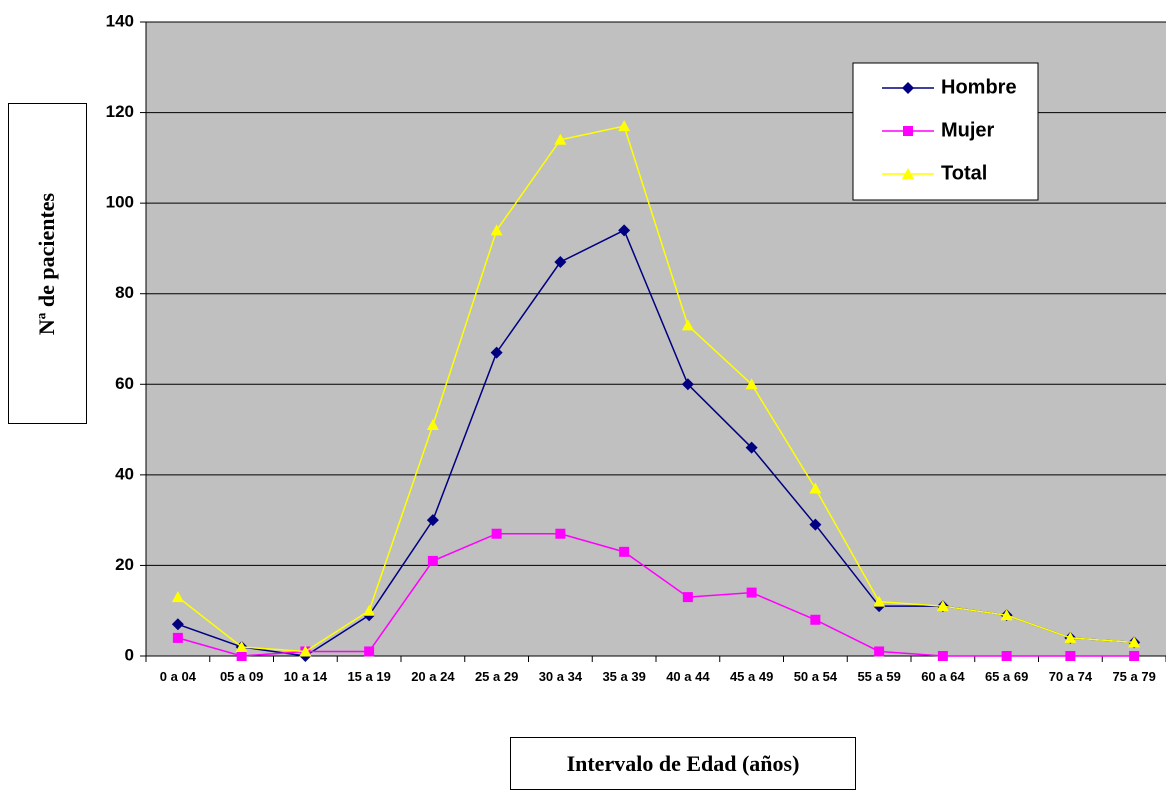  What do you see at coordinates (968, 130) in the screenshot?
I see `legend-label: Mujer` at bounding box center [968, 130].